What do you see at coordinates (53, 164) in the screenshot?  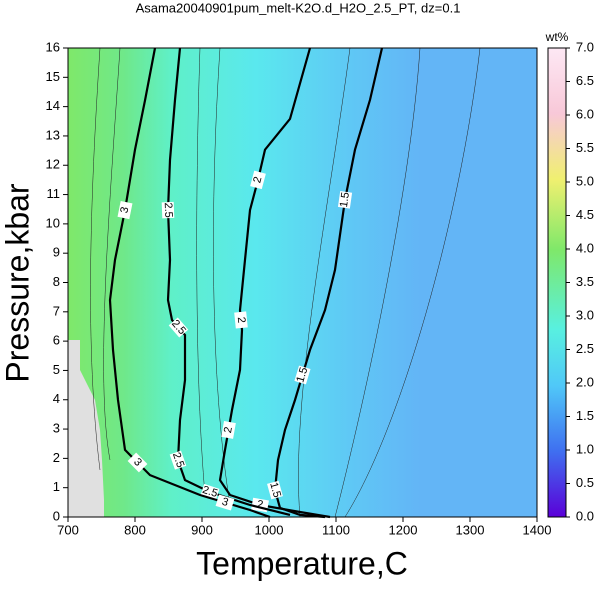 I see `y-tick-label: 12` at bounding box center [53, 164].